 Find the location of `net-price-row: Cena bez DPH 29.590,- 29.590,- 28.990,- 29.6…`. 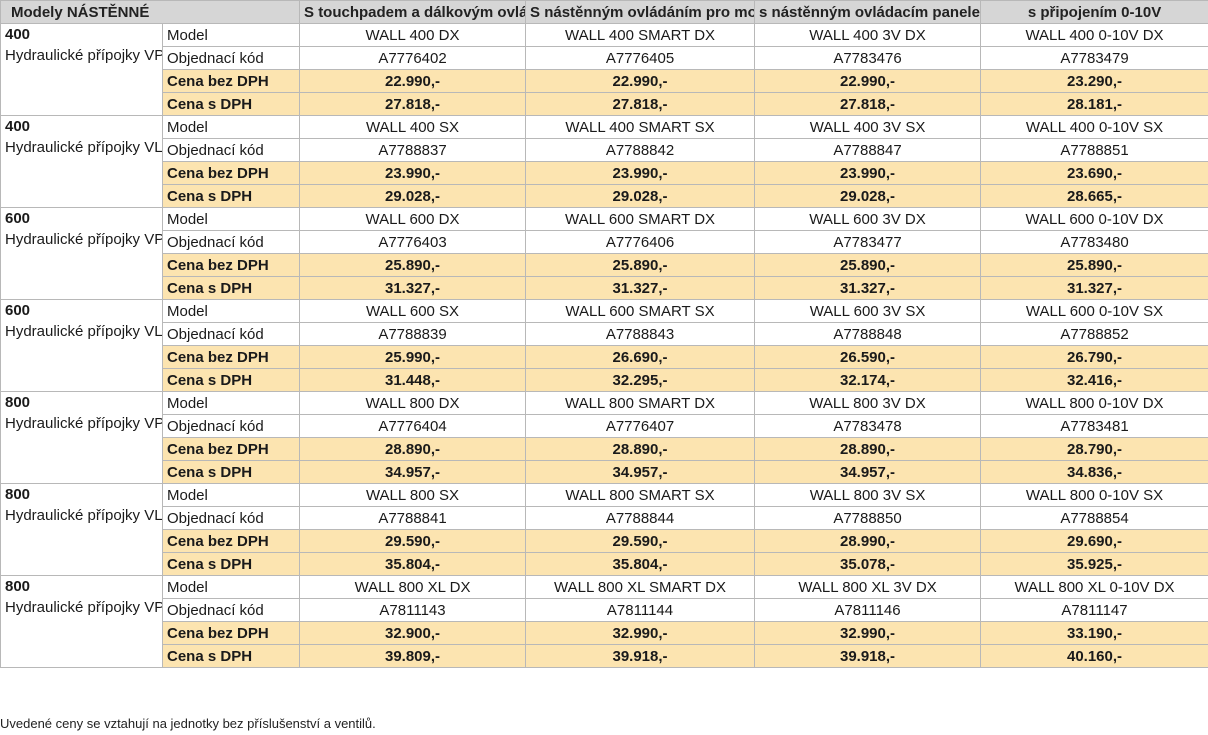

net-price-row: Cena bez DPH 29.590,- 29.590,- 28.990,- 29.6… is located at coordinates (604, 541).